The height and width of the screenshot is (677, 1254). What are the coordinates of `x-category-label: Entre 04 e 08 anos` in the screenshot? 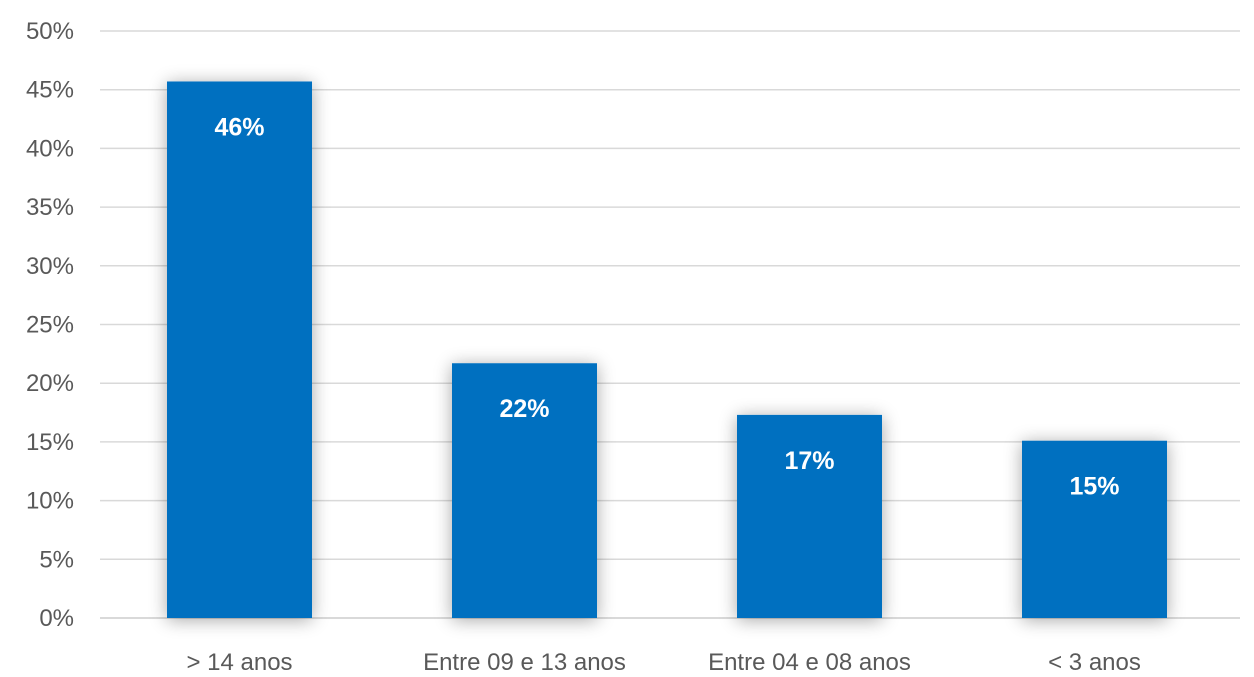 It's located at (809, 662).